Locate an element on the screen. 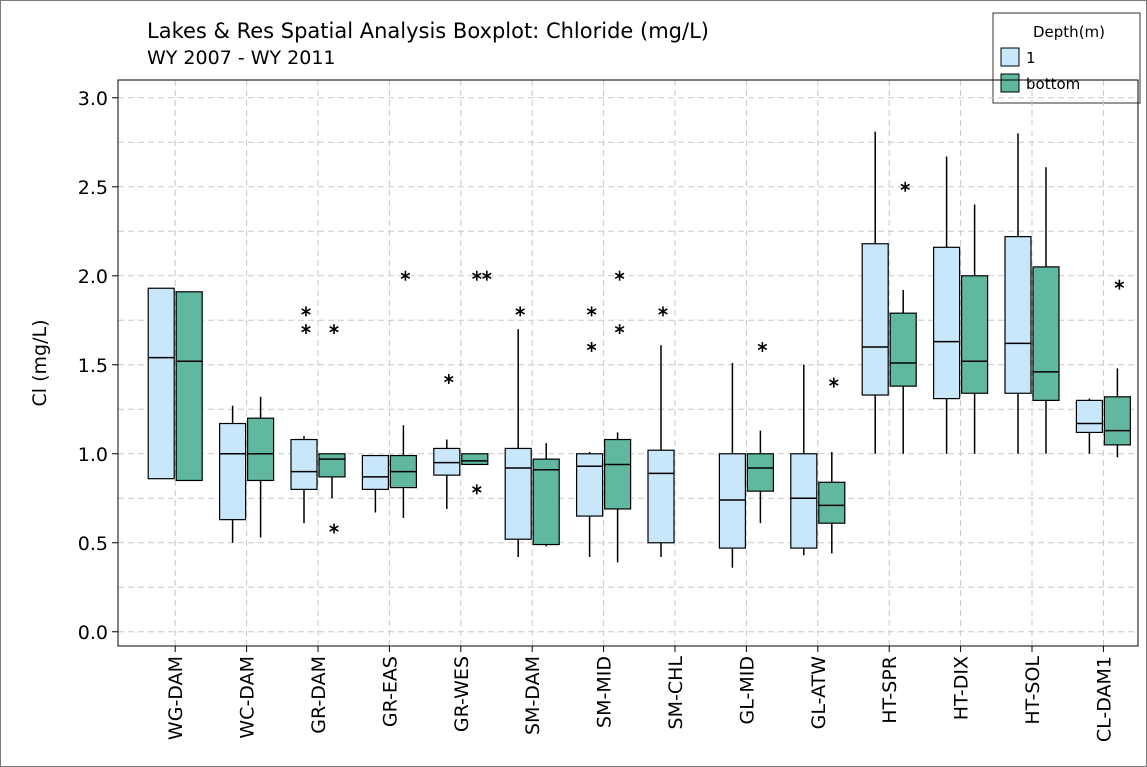  chart-subtitle: WY 2007 - WY 2011 is located at coordinates (241, 58).